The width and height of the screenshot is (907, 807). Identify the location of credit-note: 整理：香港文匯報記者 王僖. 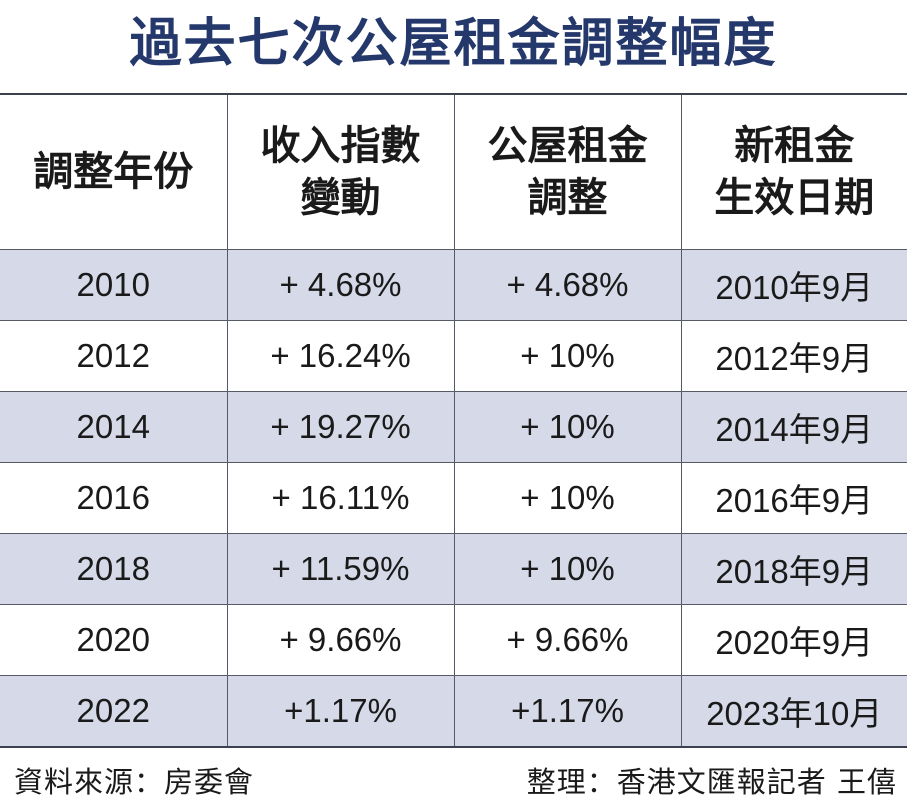
(711, 782).